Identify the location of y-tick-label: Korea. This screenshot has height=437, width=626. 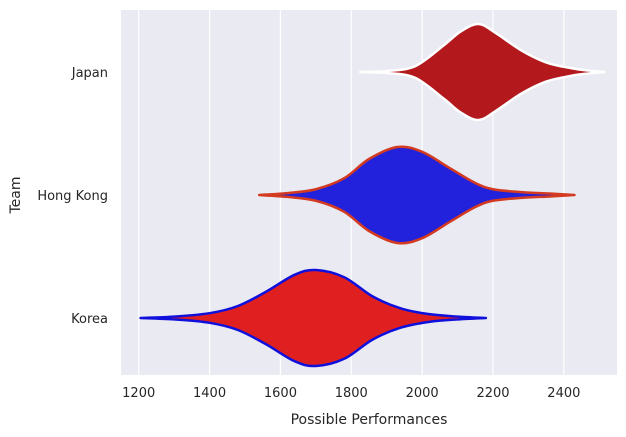
(89, 319).